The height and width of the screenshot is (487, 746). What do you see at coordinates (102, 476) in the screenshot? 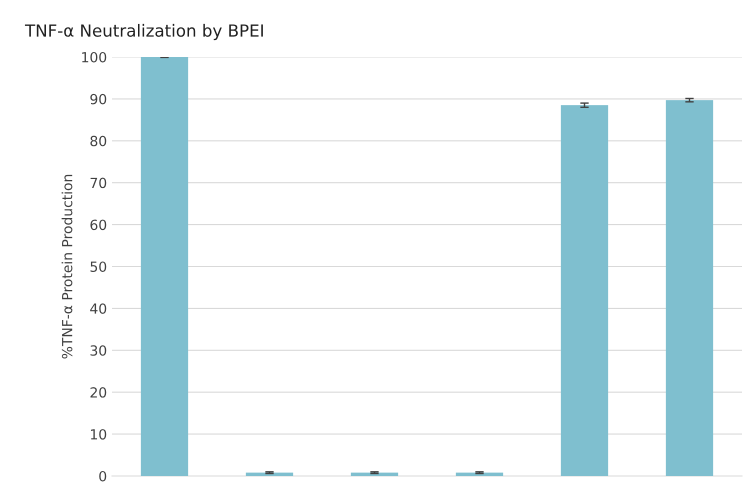
I see `y-tick-label: 0` at bounding box center [102, 476].